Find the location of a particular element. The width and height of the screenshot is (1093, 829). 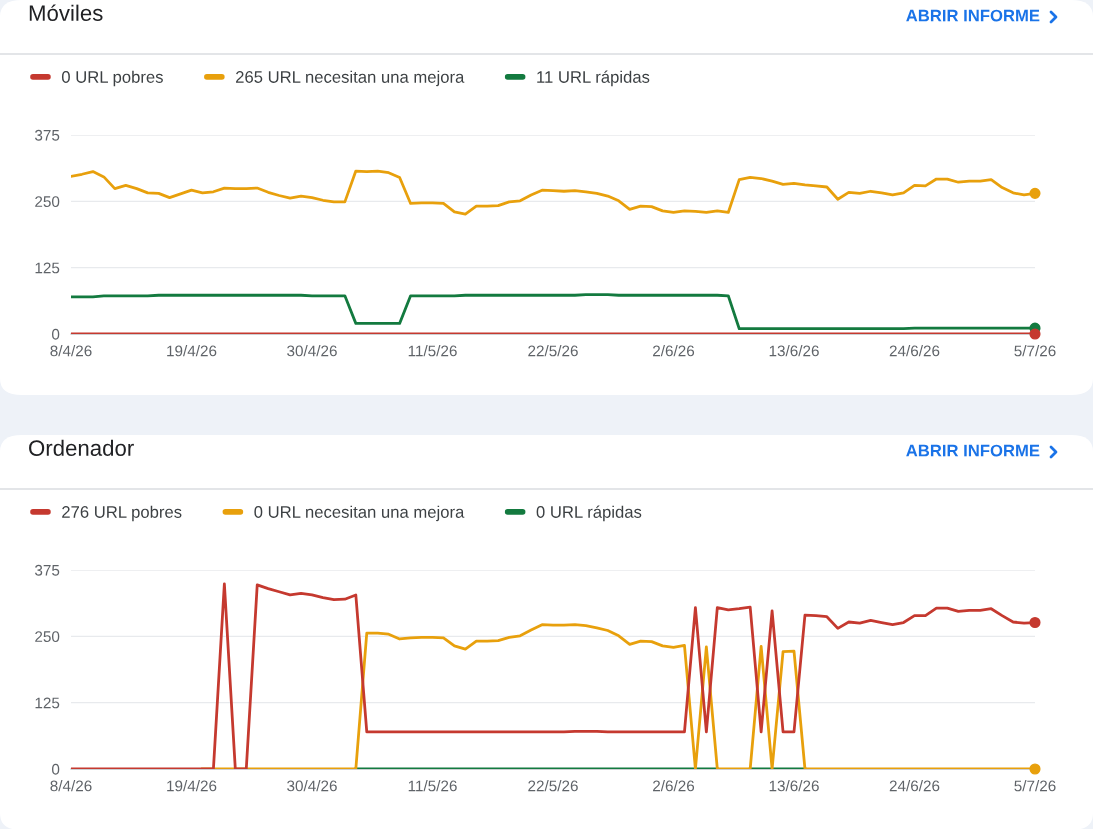

legend-label: 0 URL necesitan una mejora is located at coordinates (359, 513).